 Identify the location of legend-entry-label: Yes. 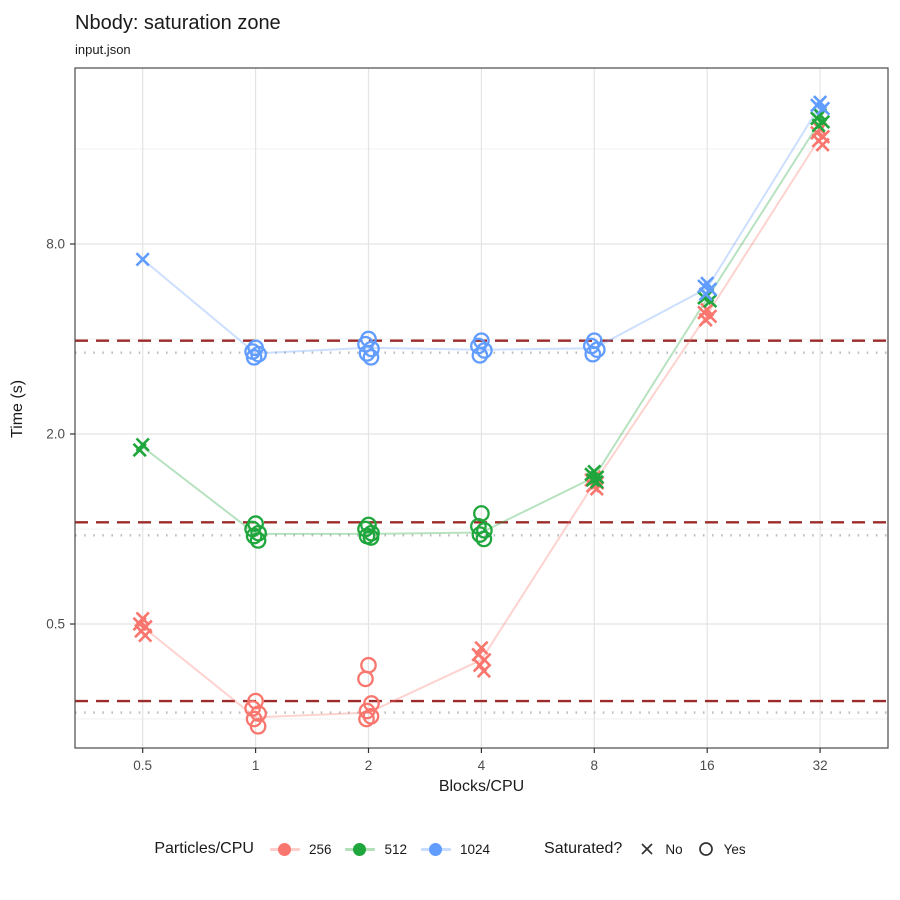
(734, 849).